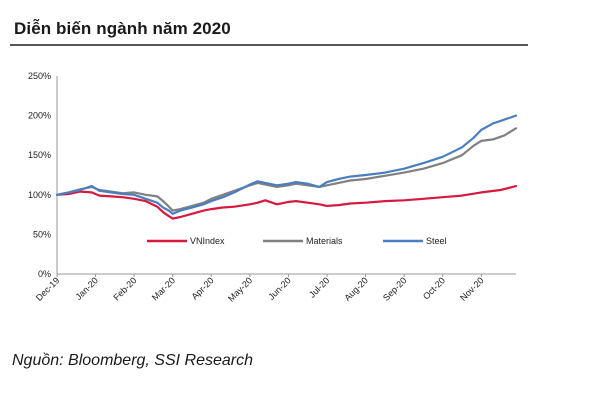 The height and width of the screenshot is (400, 600). What do you see at coordinates (48, 289) in the screenshot?
I see `x-tick-label: Dec-19` at bounding box center [48, 289].